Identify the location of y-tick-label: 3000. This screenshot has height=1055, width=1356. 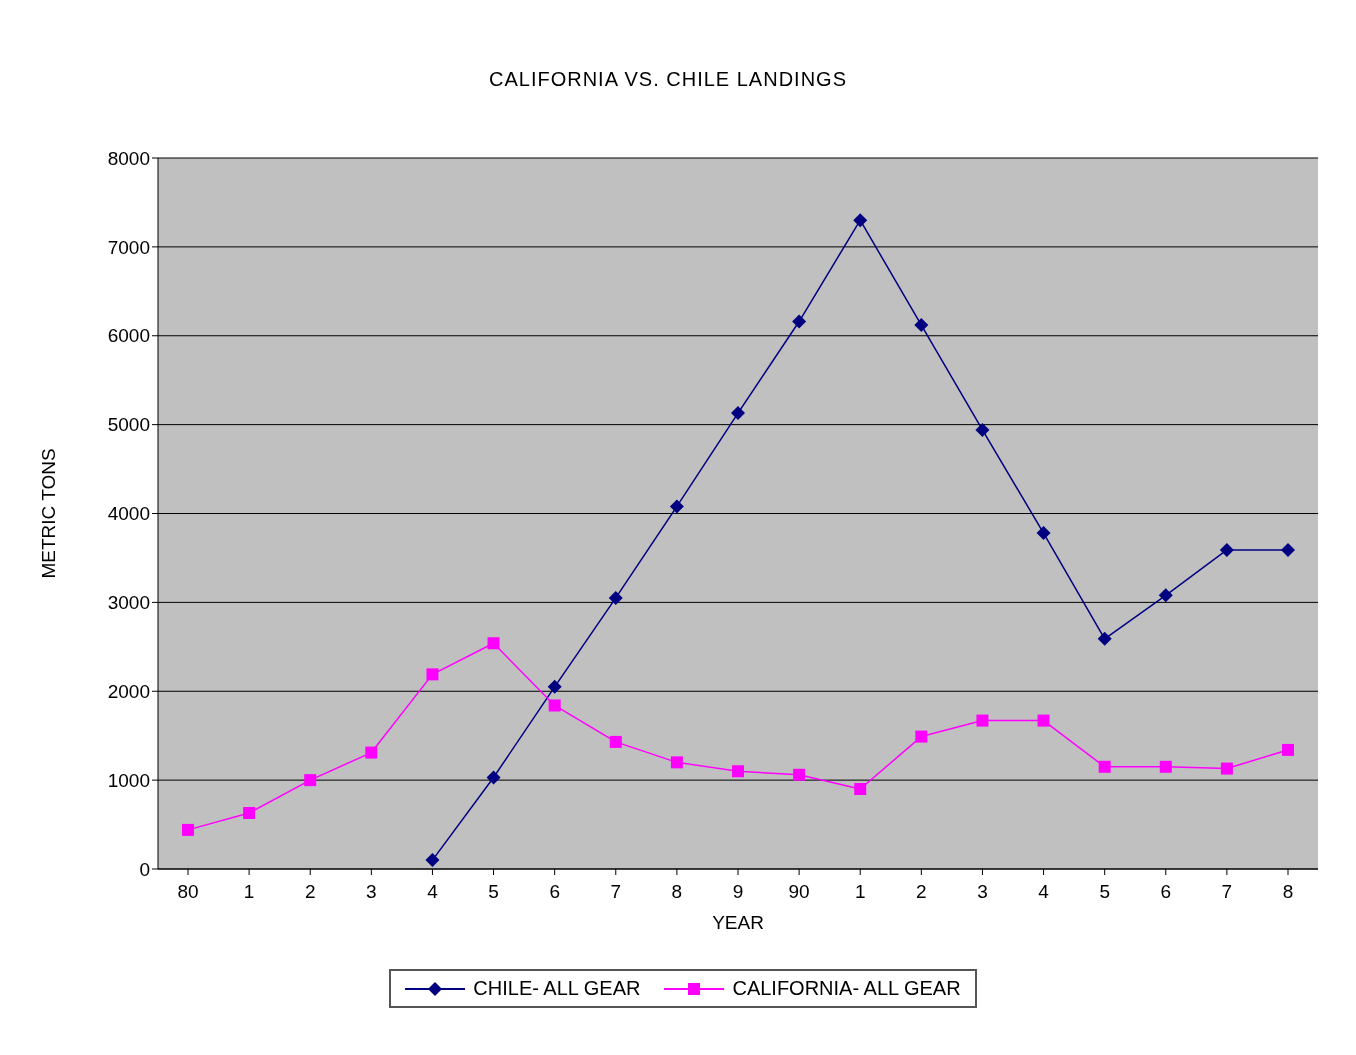
(128, 603).